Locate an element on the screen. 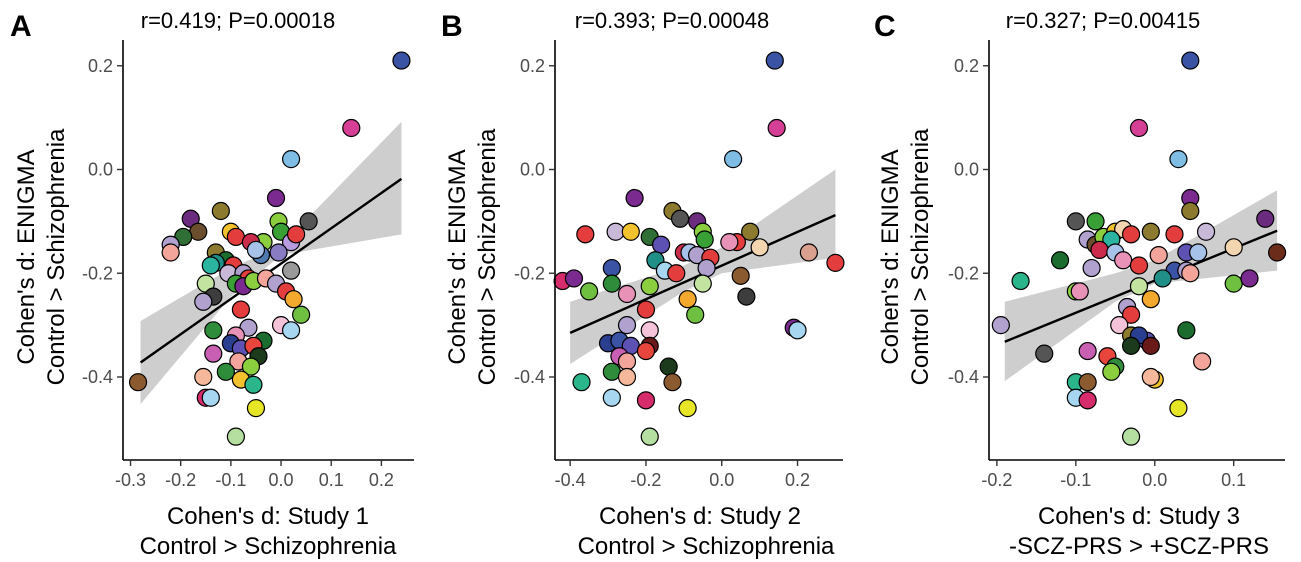 This screenshot has height=562, width=1301. panel-a-x-tick-label: 0.0 is located at coordinates (281, 480).